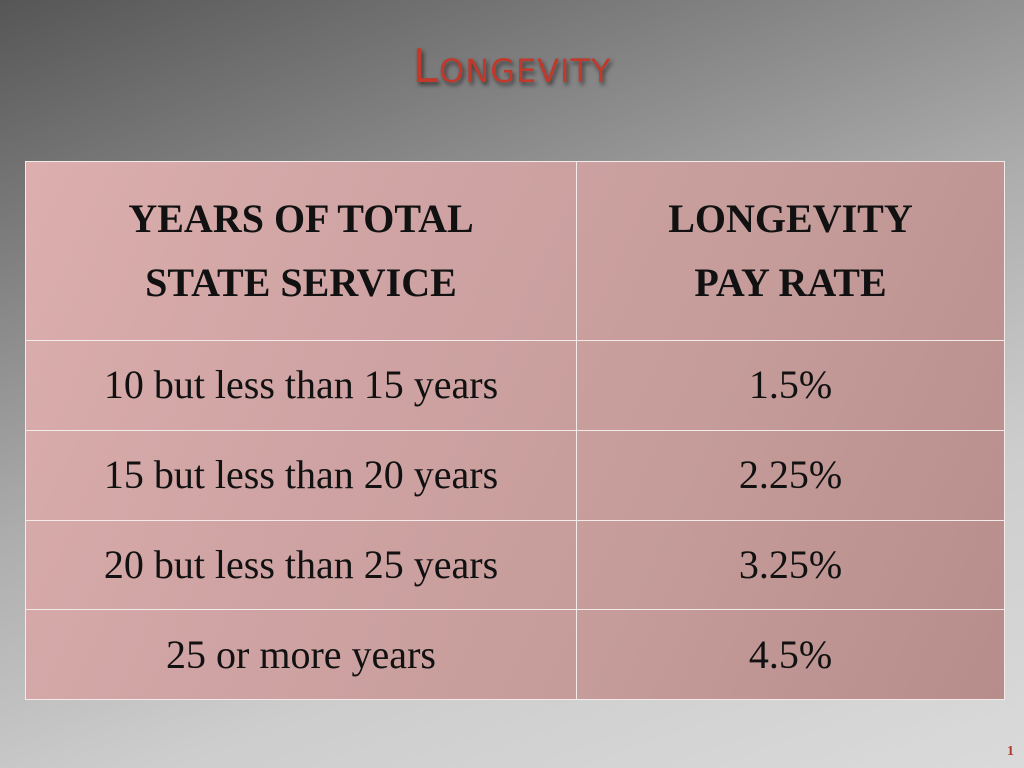  I want to click on table-row: 15 but less than 20 years 2.25%, so click(515, 475).